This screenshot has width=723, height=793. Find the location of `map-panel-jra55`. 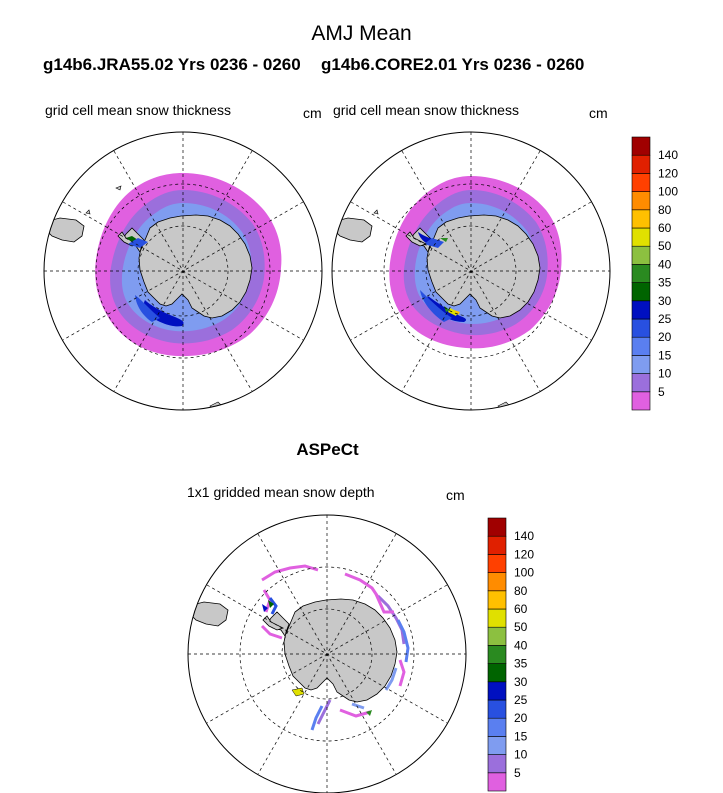

map-panel-jra55 is located at coordinates (183, 271).